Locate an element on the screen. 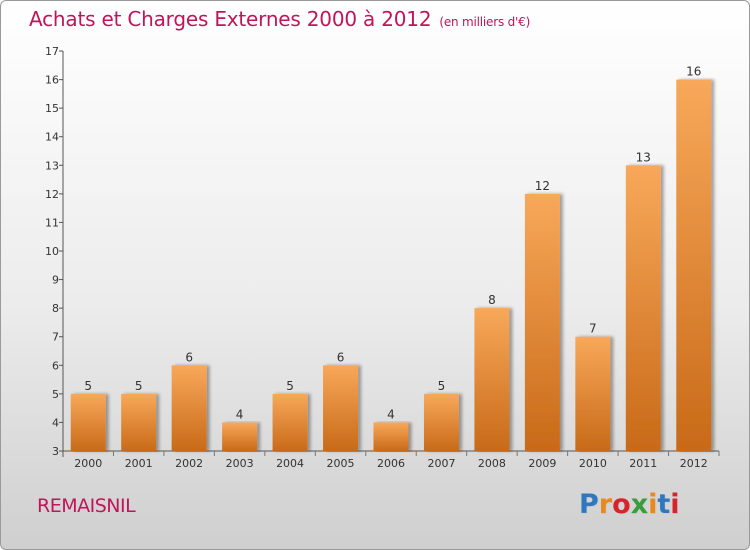 Image resolution: width=750 pixels, height=550 pixels. logo-letter: x is located at coordinates (639, 504).